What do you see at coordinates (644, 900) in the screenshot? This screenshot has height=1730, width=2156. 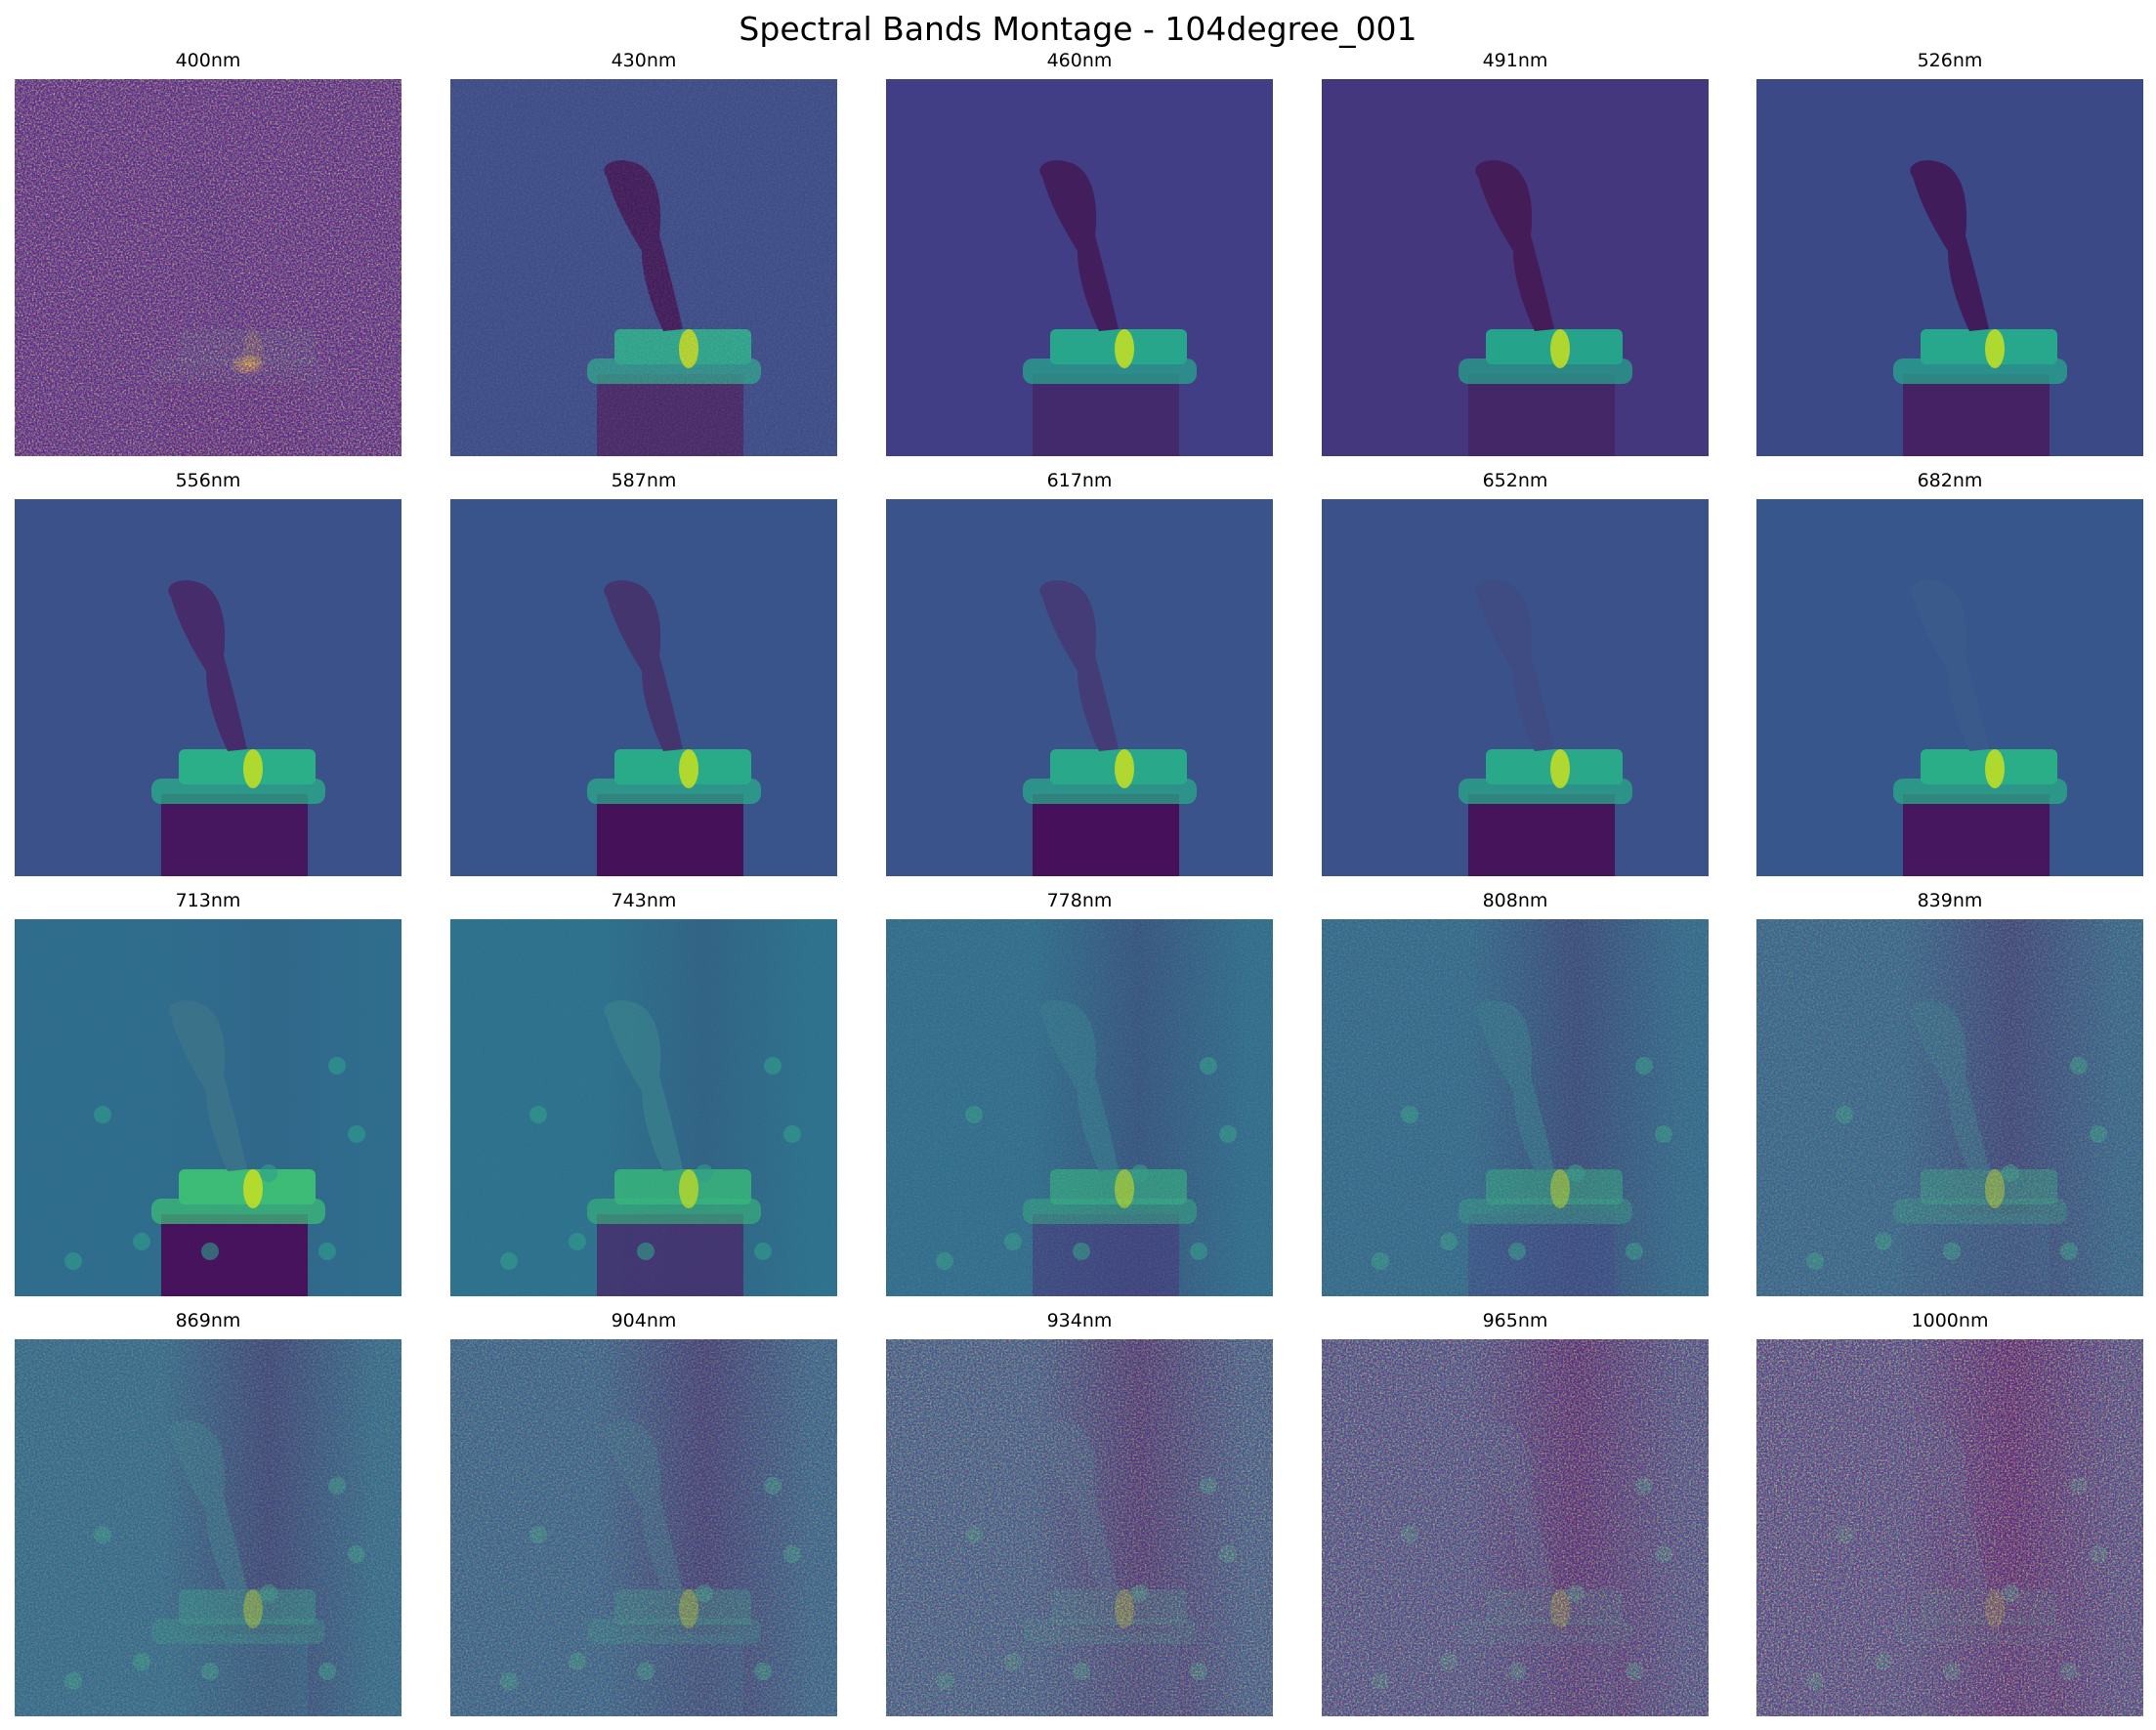 I see `band-label: 743nm` at bounding box center [644, 900].